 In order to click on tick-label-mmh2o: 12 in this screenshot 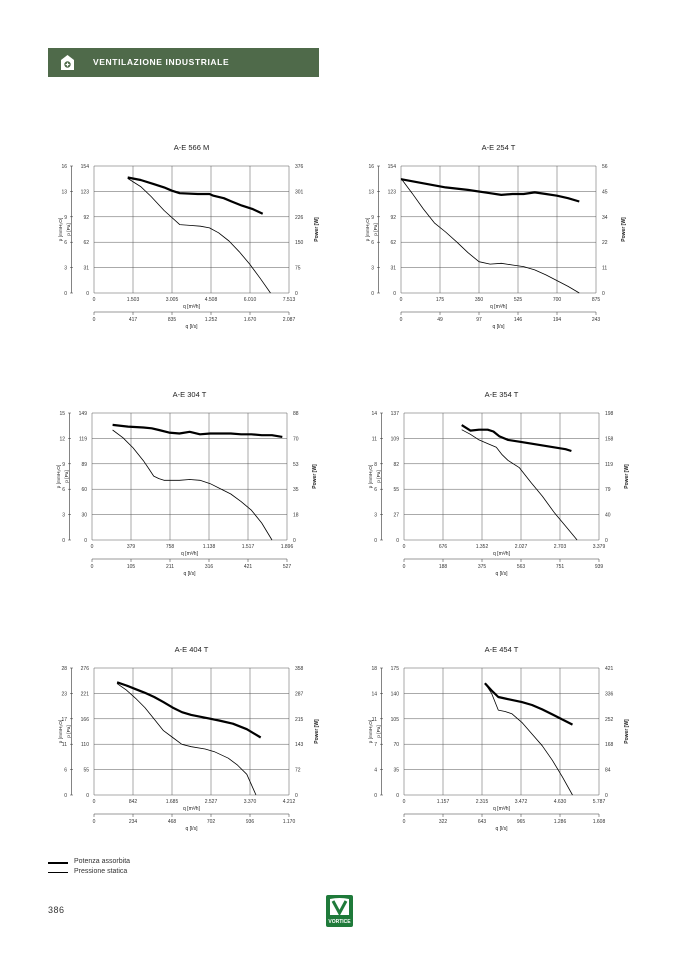, I will do `click(62, 439)`.